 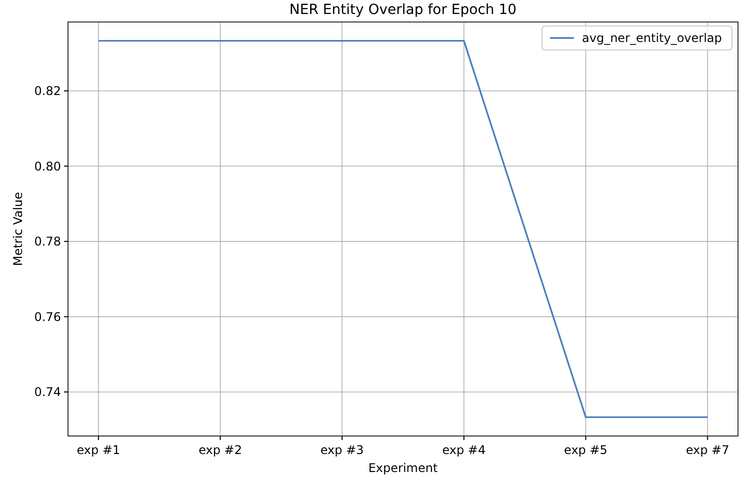 I want to click on legend-label: avg_ner_entity_overlap, so click(x=652, y=38).